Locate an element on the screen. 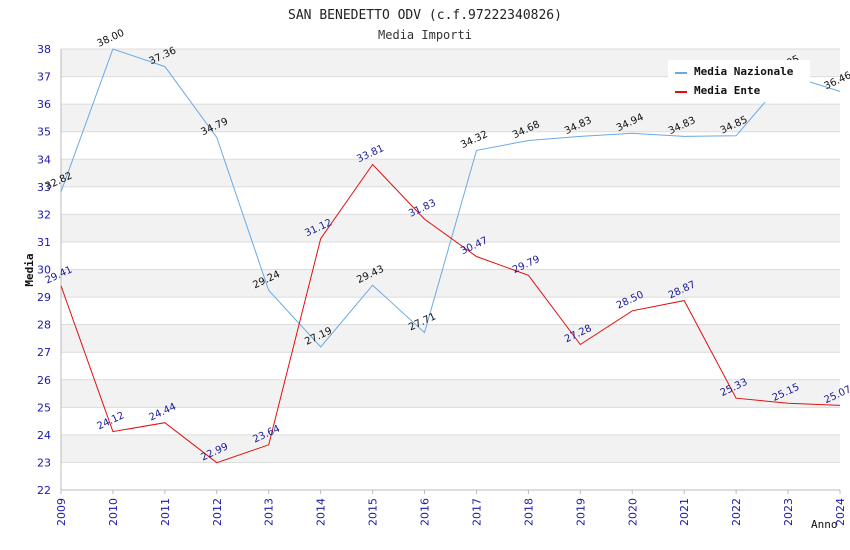 The height and width of the screenshot is (550, 850). y-tick-label: 30 is located at coordinates (44, 270).